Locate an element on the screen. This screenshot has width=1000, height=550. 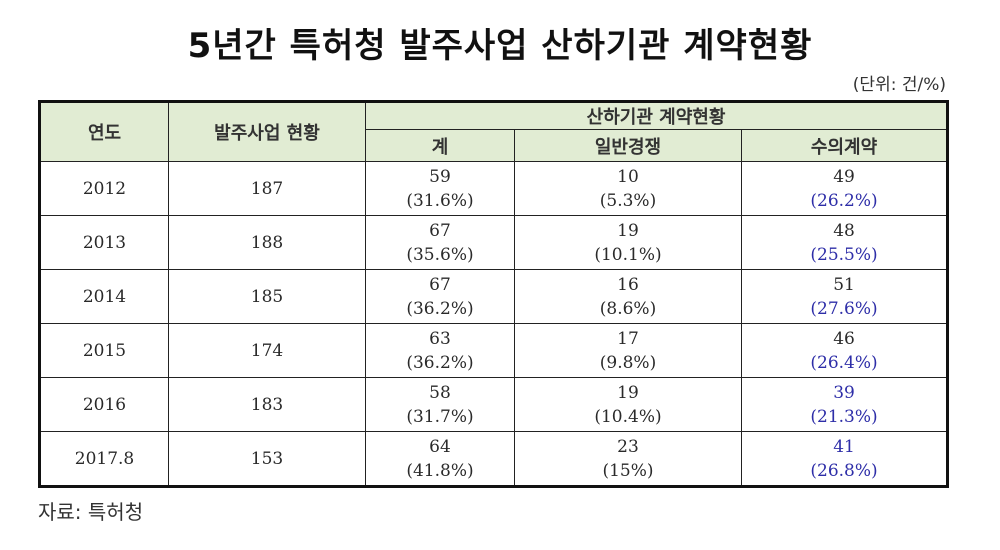
cell-private: 48 (25.5%) is located at coordinates (844, 242).